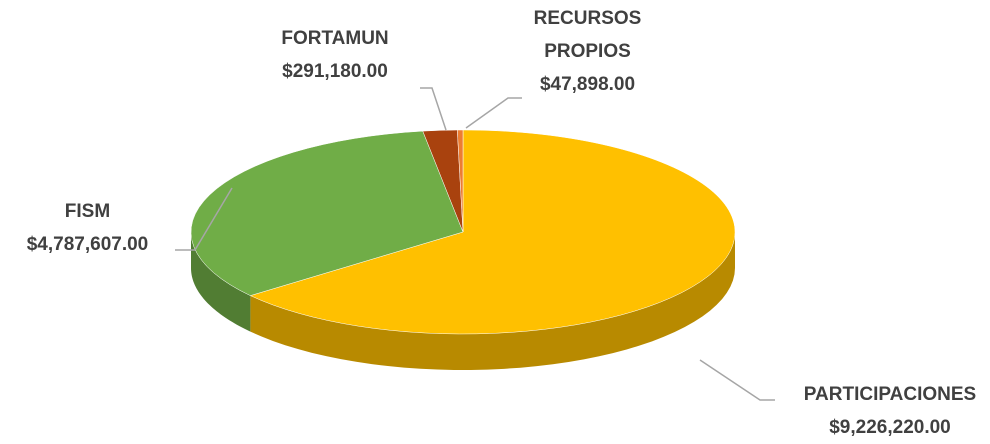 This screenshot has width=990, height=444. I want to click on value-label: $4,787,607.00, so click(87, 244).